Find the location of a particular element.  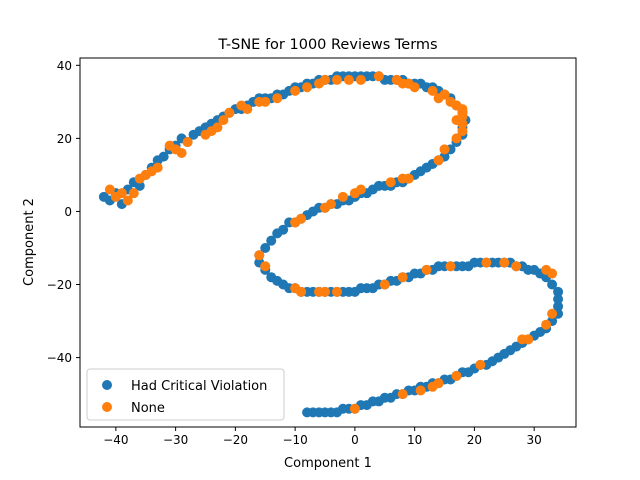

legend-swatch-none is located at coordinates (107, 407).